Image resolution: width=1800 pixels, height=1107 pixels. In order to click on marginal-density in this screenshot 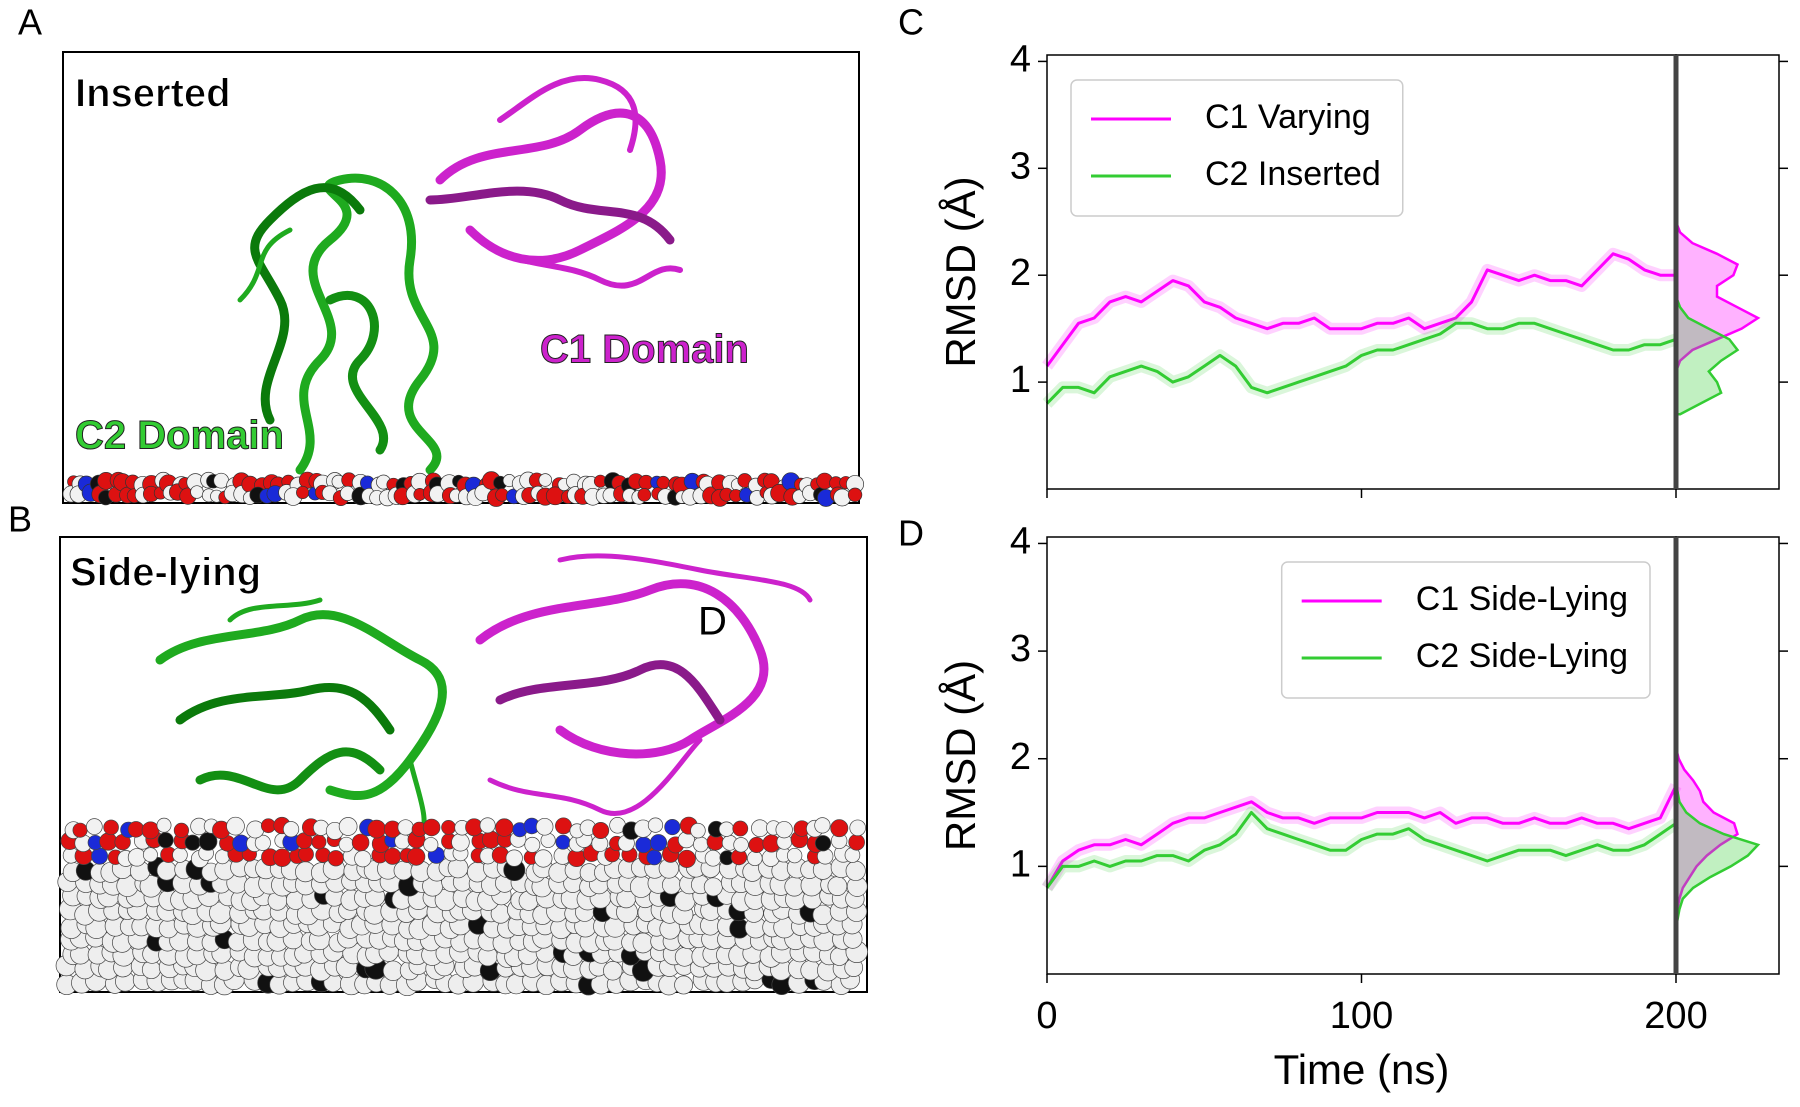, I will do `click(1706, 834)`.